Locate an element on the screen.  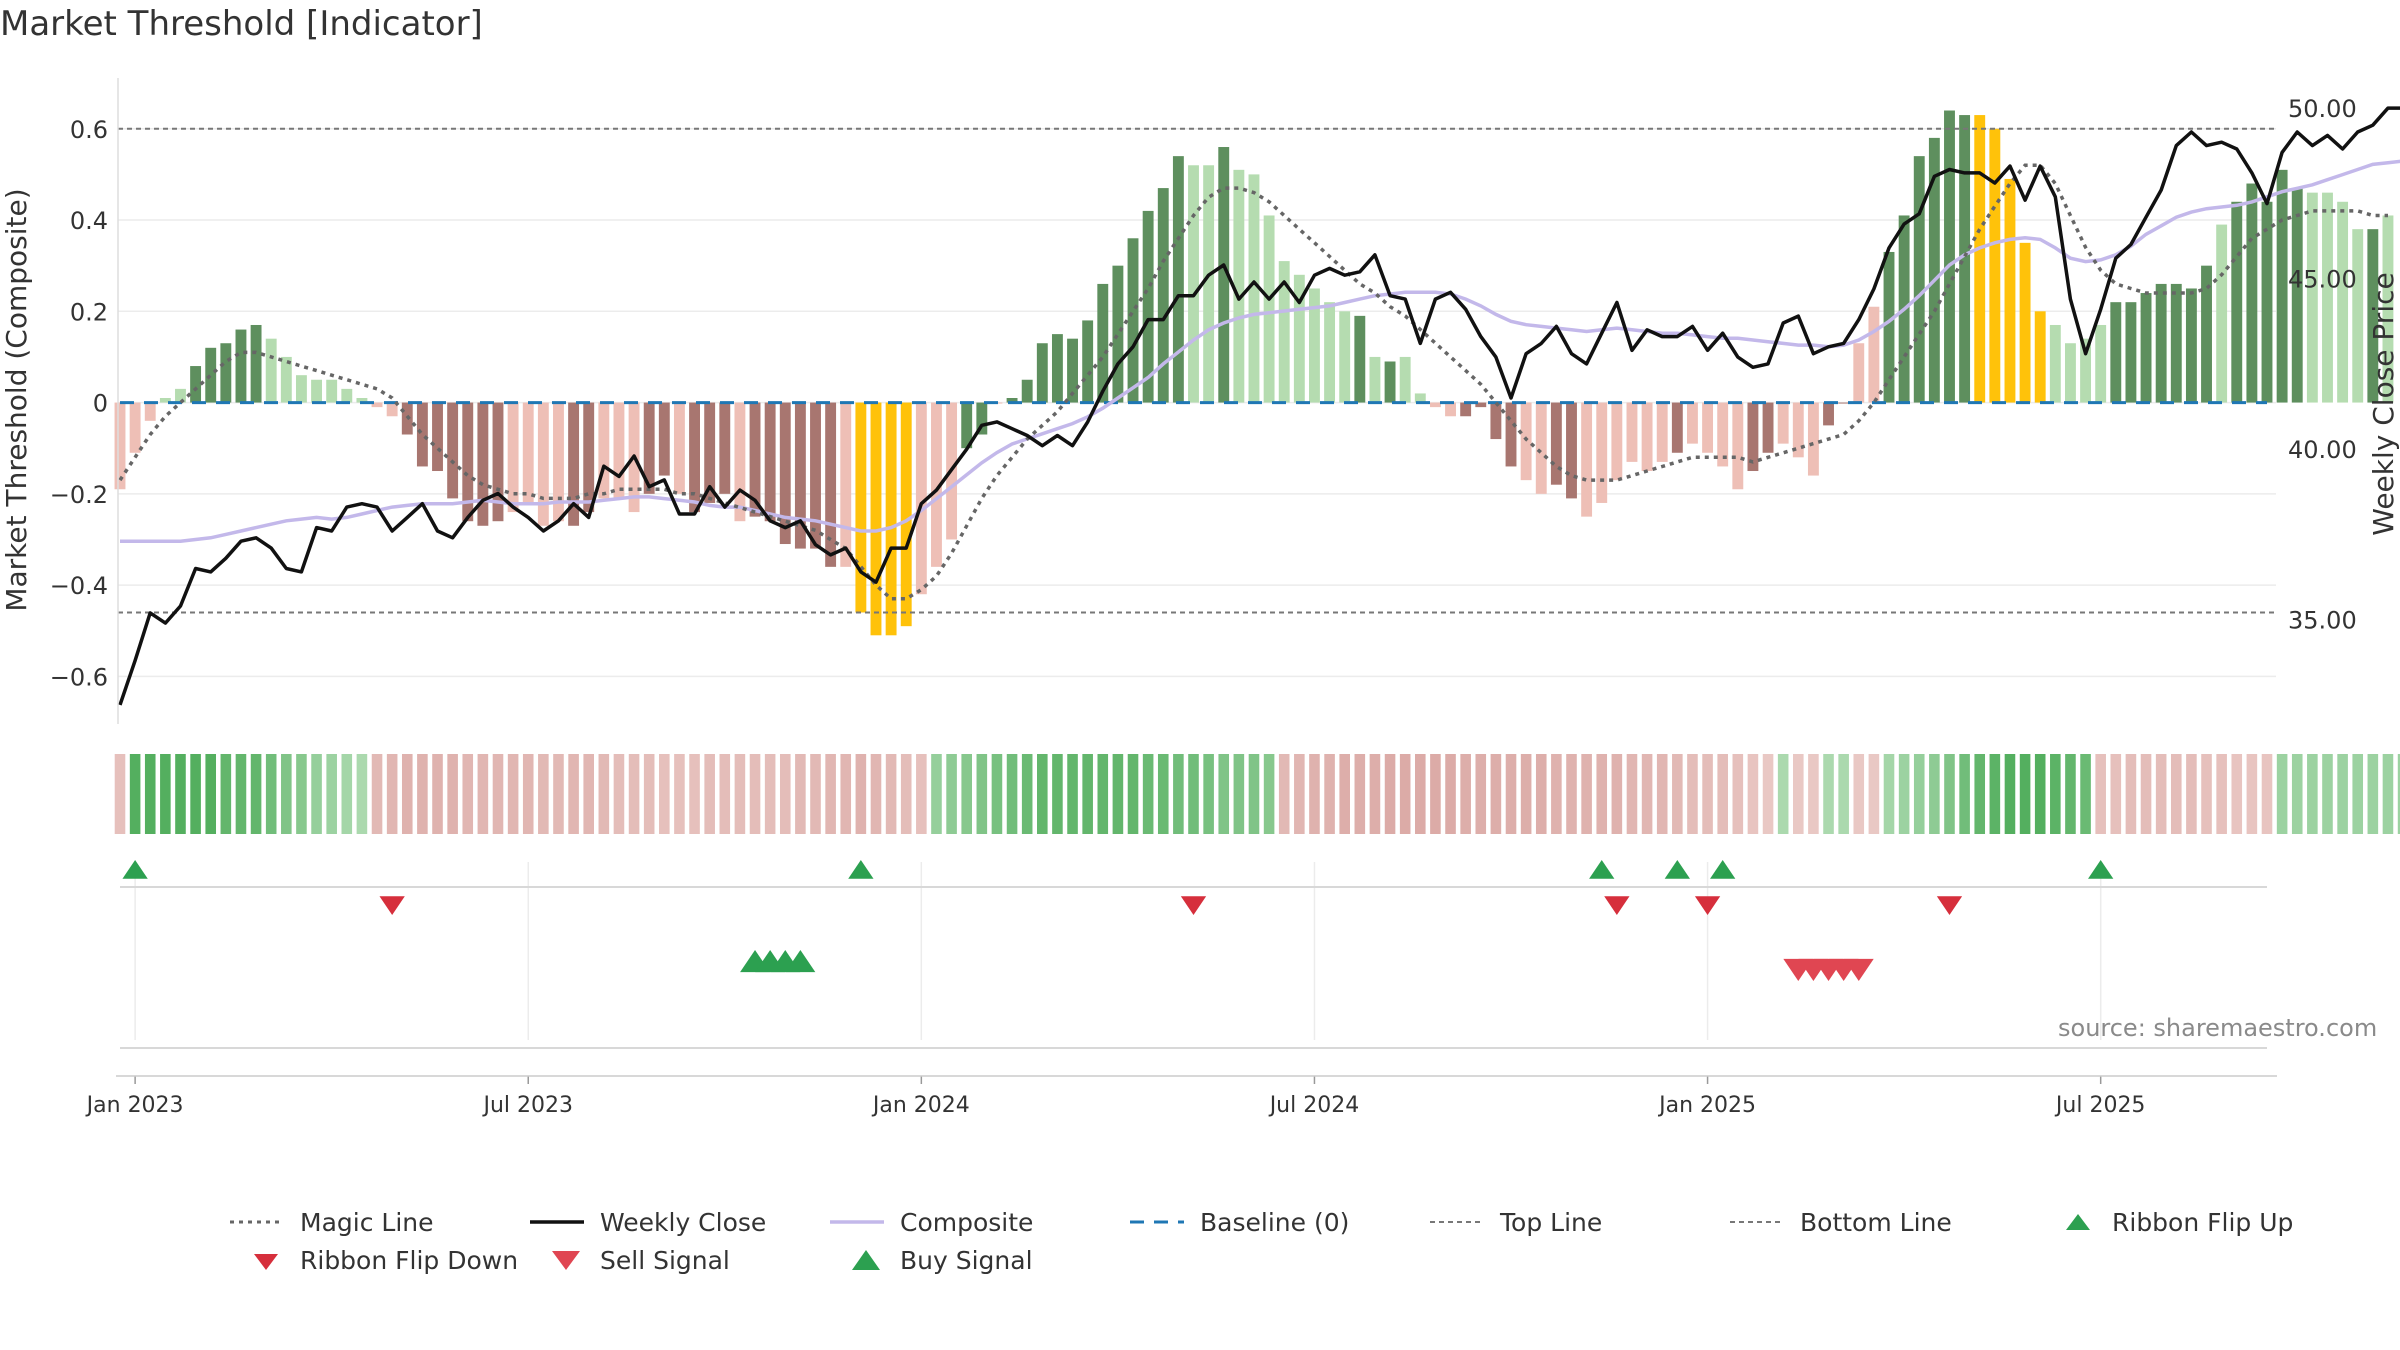
left-tick-label: −0.4 is located at coordinates (79, 586).